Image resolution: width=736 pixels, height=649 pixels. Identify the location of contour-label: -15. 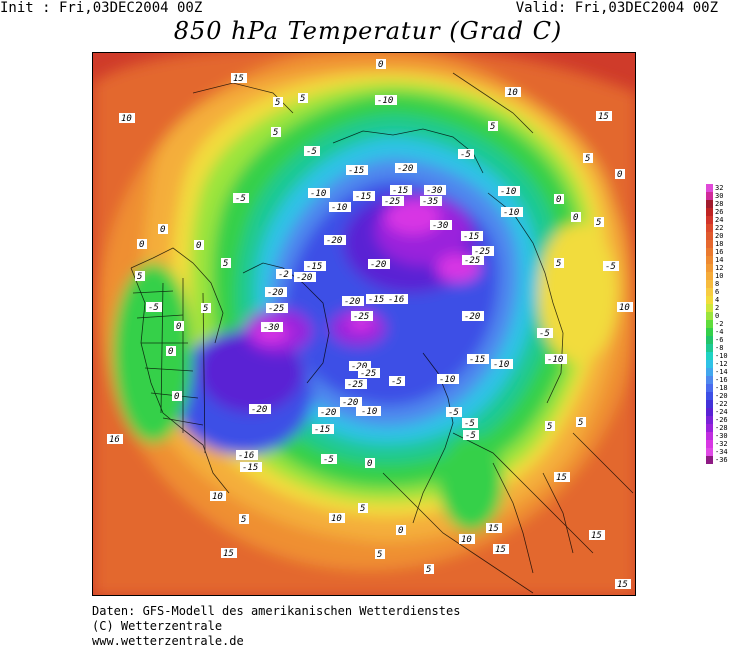
(357, 170).